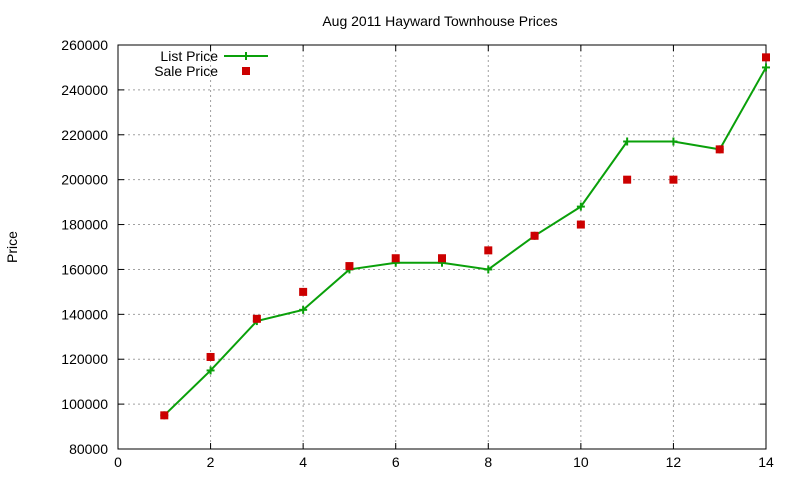  I want to click on legend-sample-list-price, so click(246, 56).